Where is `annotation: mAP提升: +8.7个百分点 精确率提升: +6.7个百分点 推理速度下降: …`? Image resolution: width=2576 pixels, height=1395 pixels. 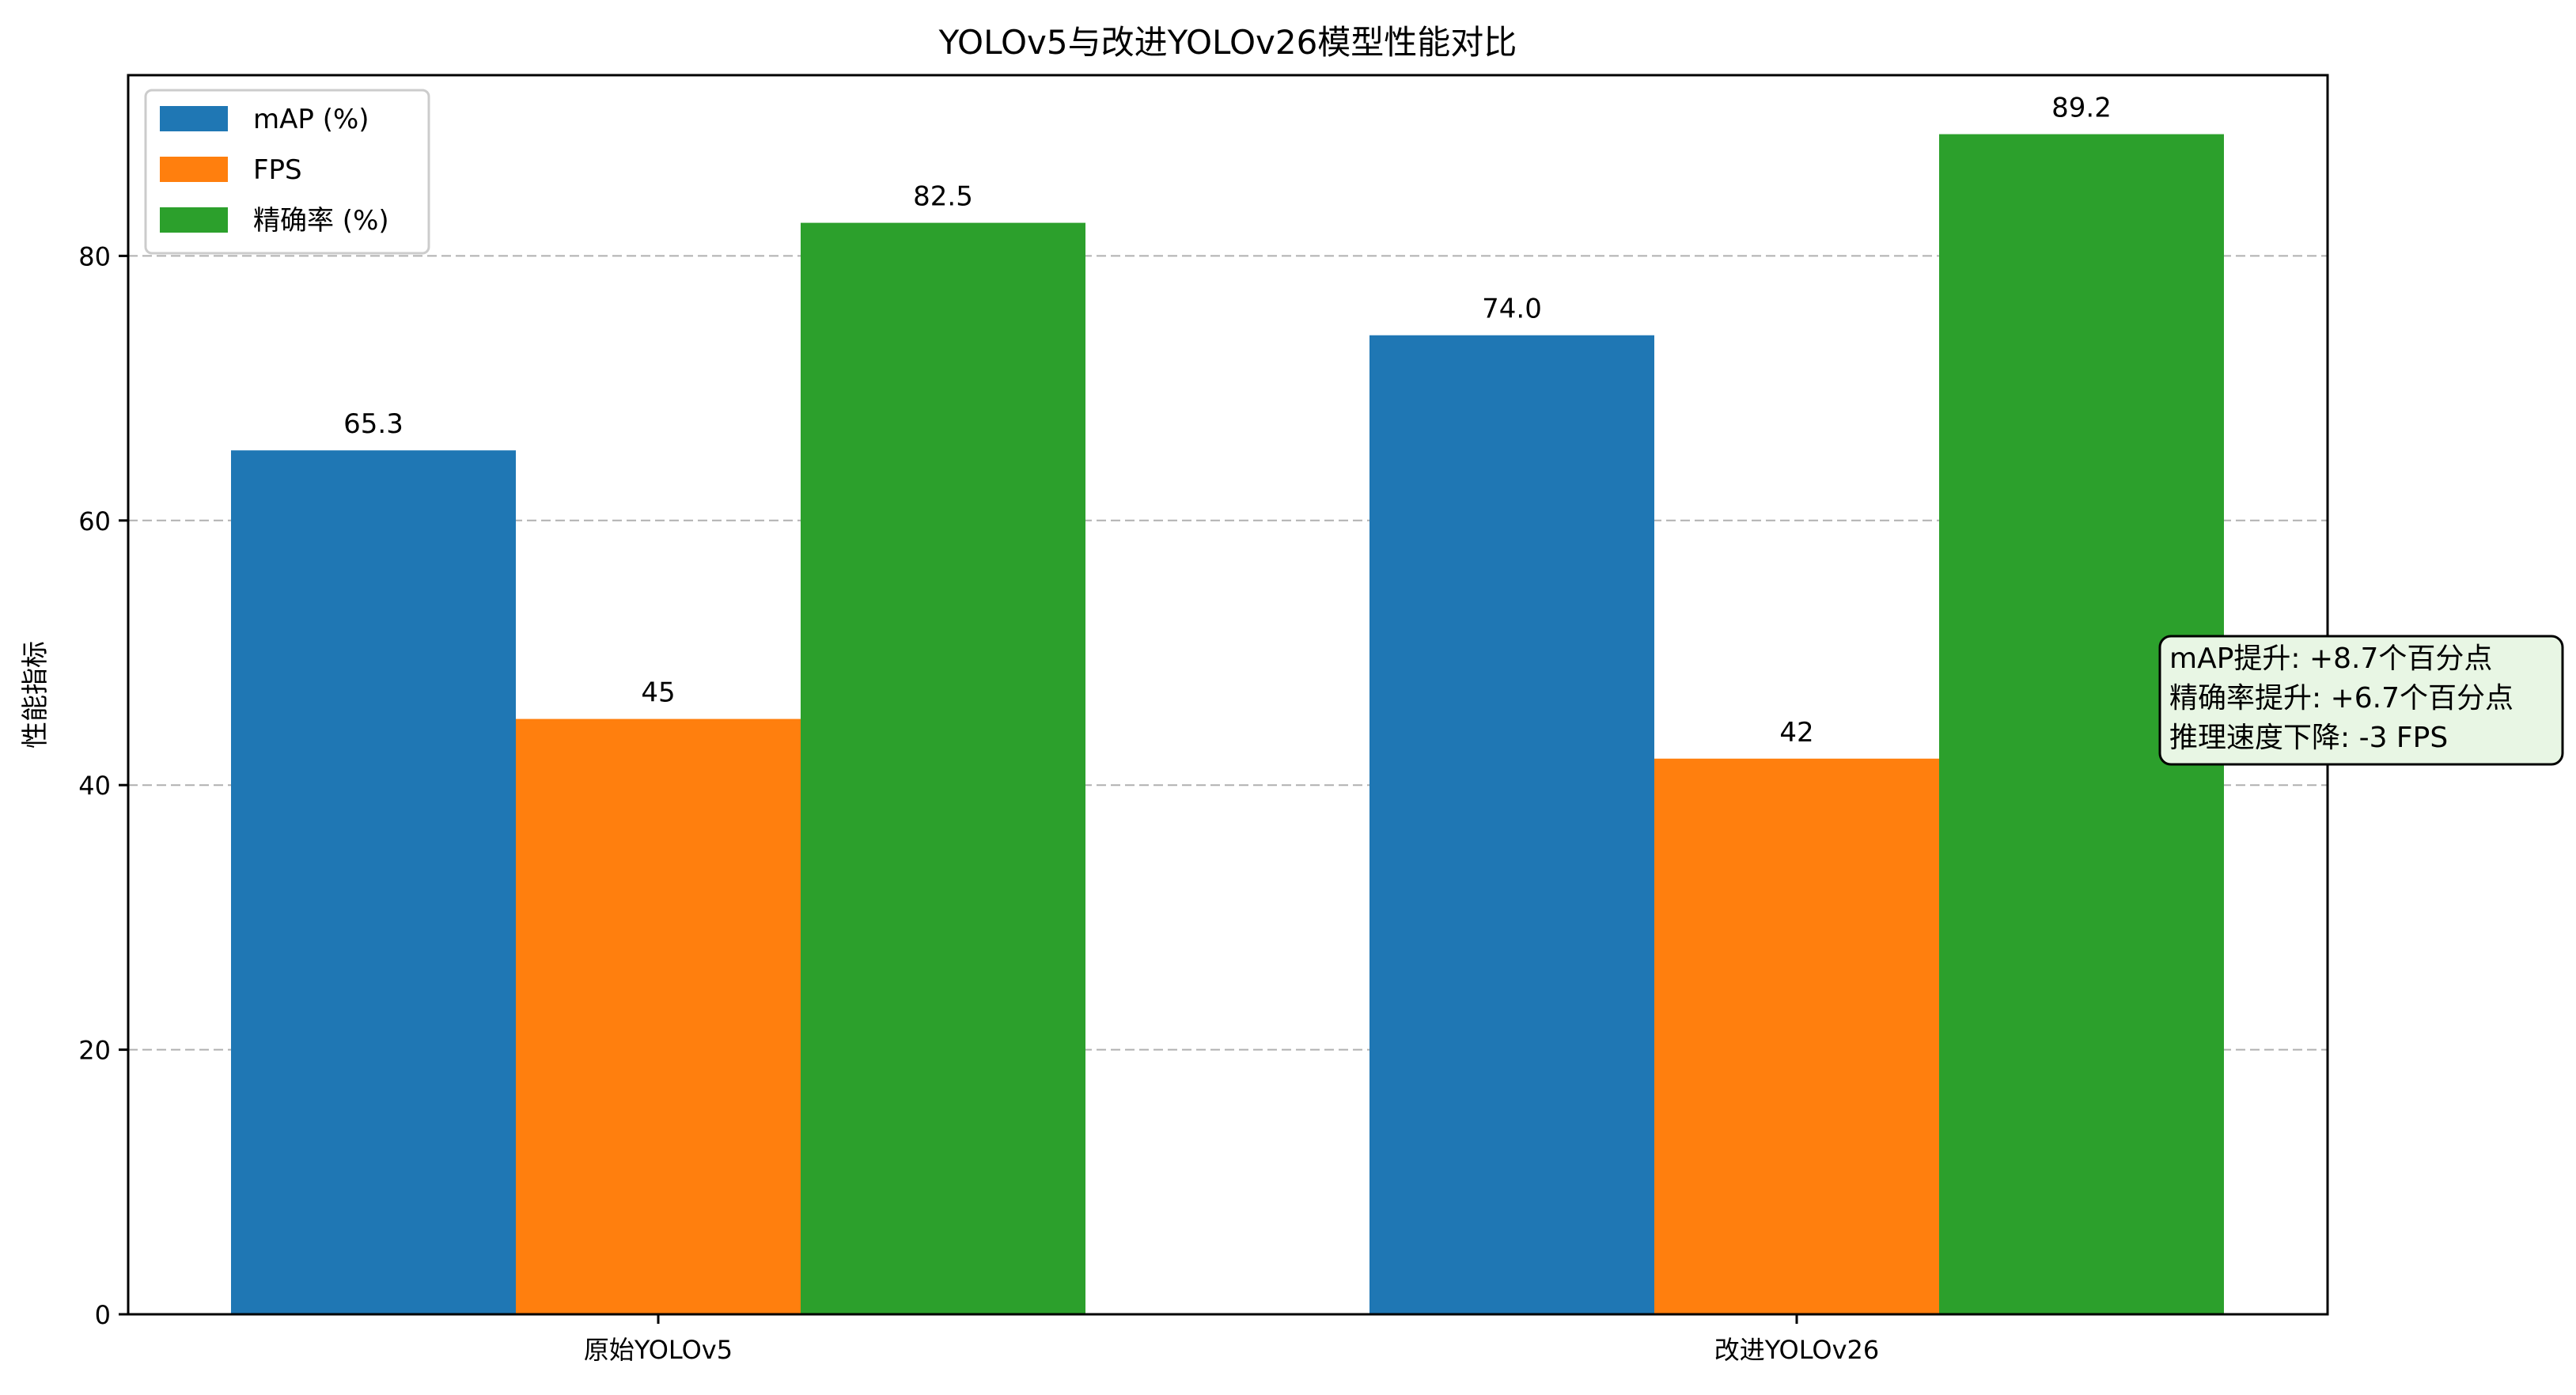 annotation: mAP提升: +8.7个百分点 精确率提升: +6.7个百分点 推理速度下降: … is located at coordinates (2361, 700).